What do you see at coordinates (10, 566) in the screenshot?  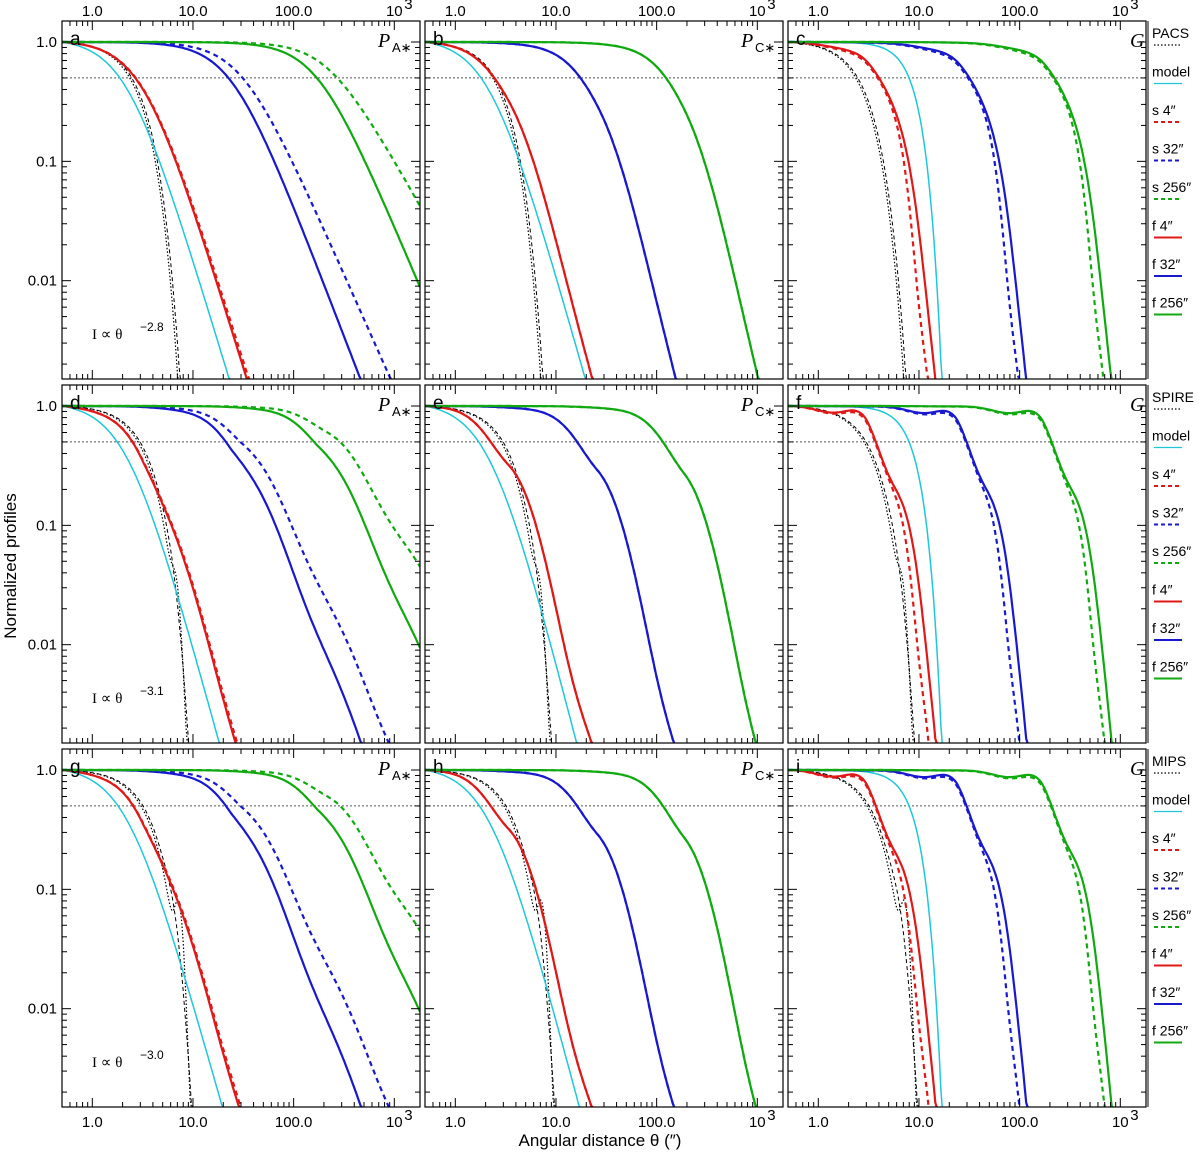 I see `y-axis-title: Normalized profiles` at bounding box center [10, 566].